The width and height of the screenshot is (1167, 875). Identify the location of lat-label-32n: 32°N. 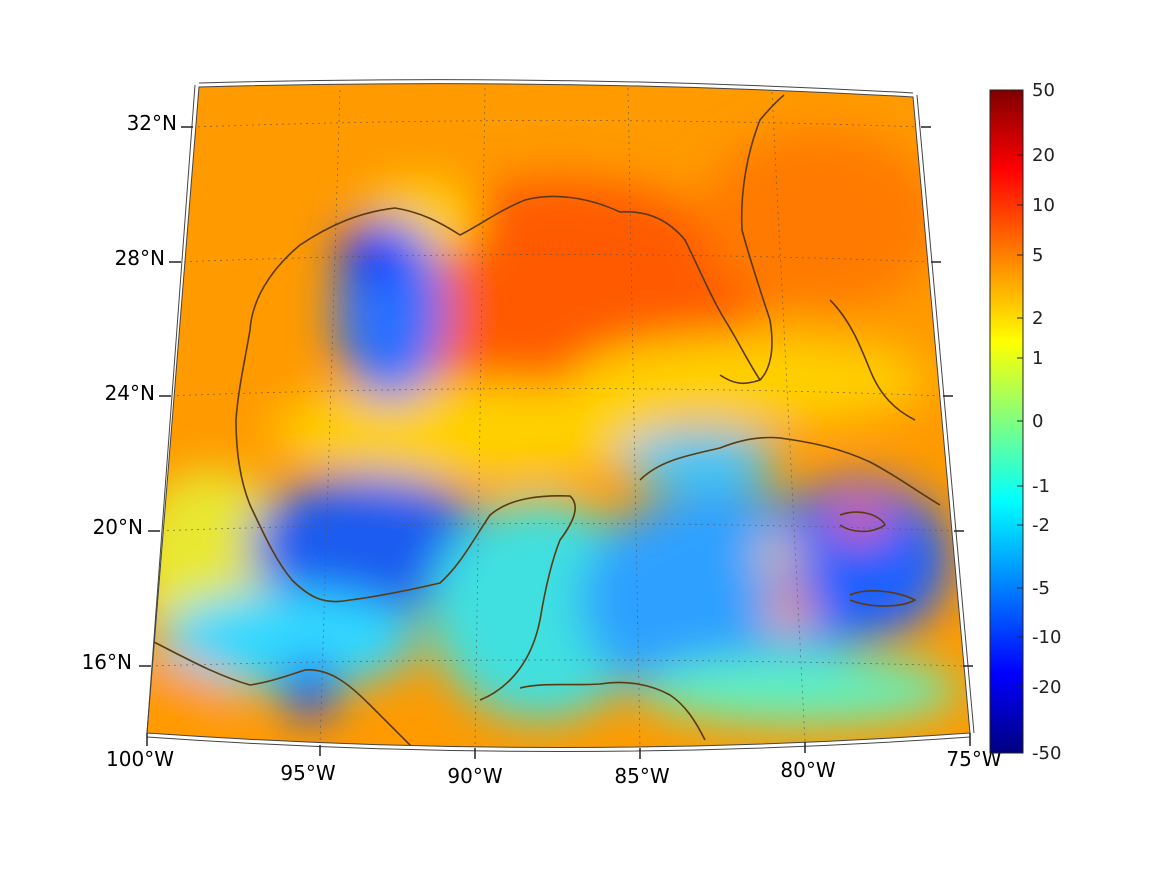
(152, 123).